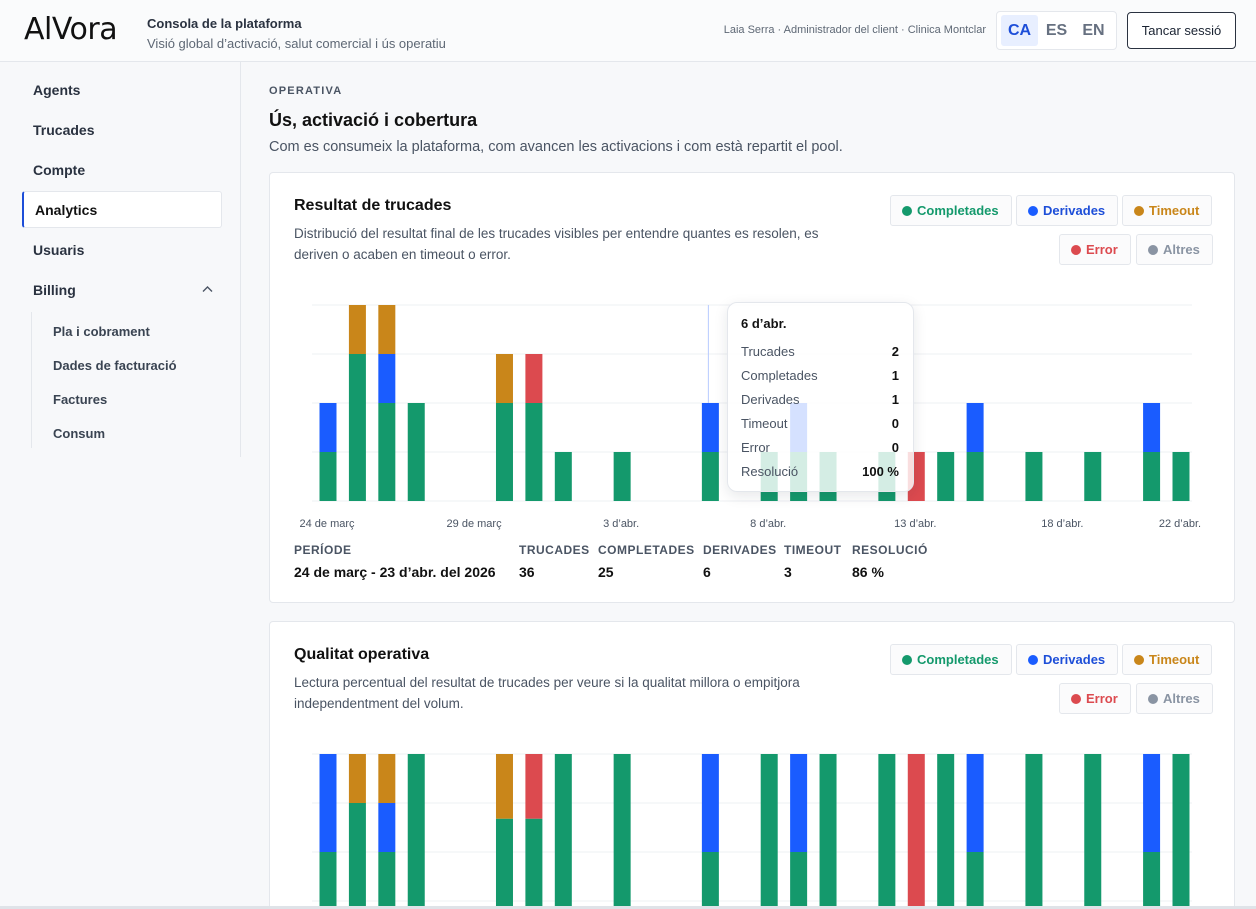 This screenshot has width=1256, height=909. What do you see at coordinates (820, 399) in the screenshot?
I see `tooltip-row: Derivades 1` at bounding box center [820, 399].